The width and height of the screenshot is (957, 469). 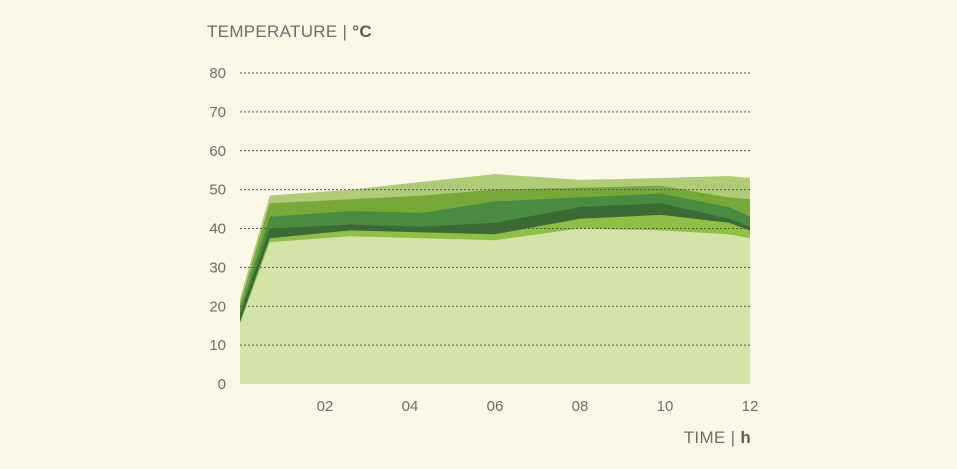 What do you see at coordinates (665, 406) in the screenshot?
I see `x-tick-label: 10` at bounding box center [665, 406].